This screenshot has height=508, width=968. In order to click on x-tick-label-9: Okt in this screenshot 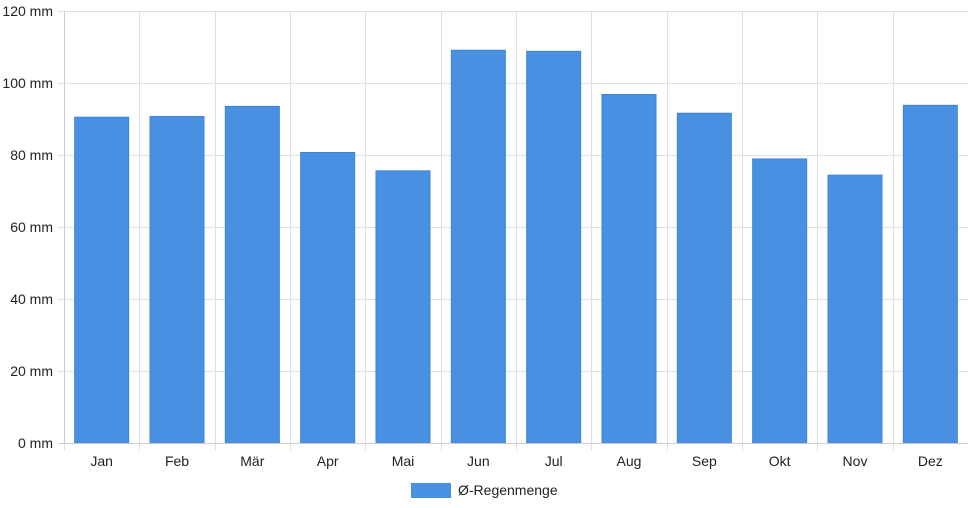, I will do `click(780, 461)`.